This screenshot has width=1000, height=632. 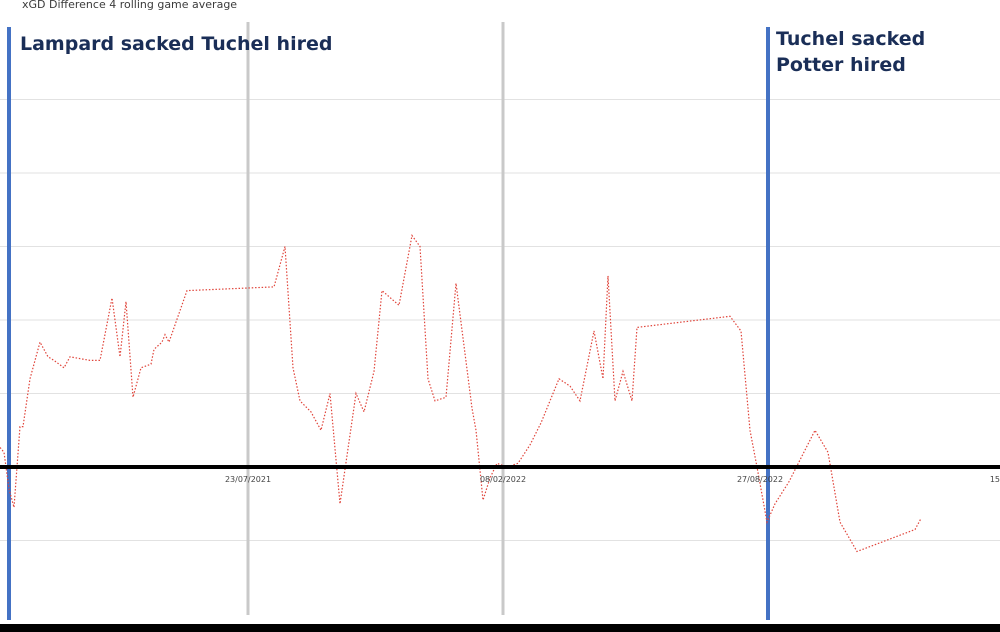 I want to click on x-tick-label: 23/07/2021, so click(x=248, y=479).